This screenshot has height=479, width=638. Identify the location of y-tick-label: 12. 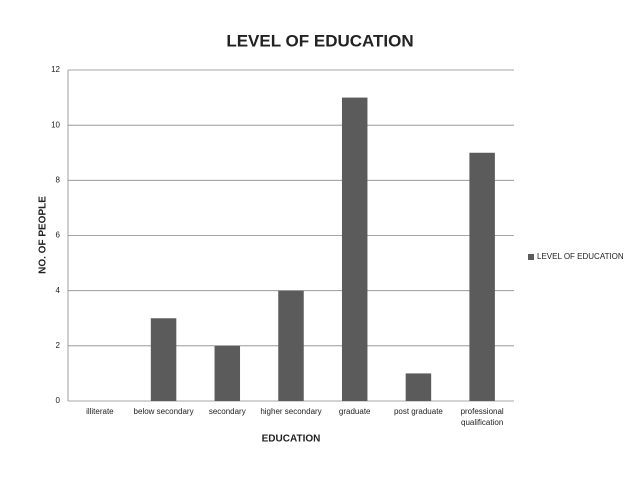
(55, 69).